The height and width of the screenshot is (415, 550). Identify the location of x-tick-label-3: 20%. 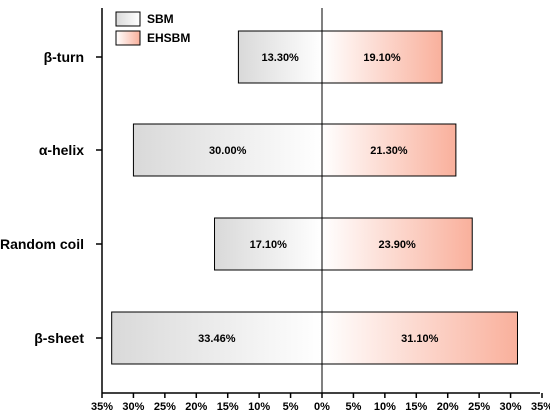
(196, 407).